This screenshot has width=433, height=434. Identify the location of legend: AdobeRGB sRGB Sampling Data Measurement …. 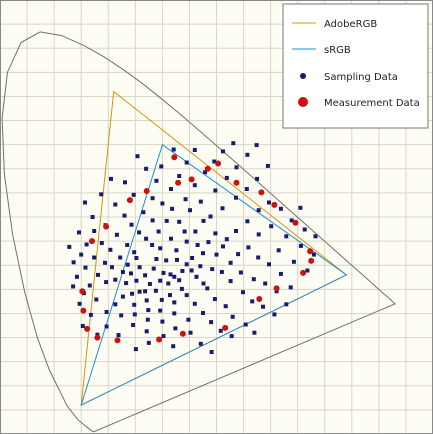
(355, 66).